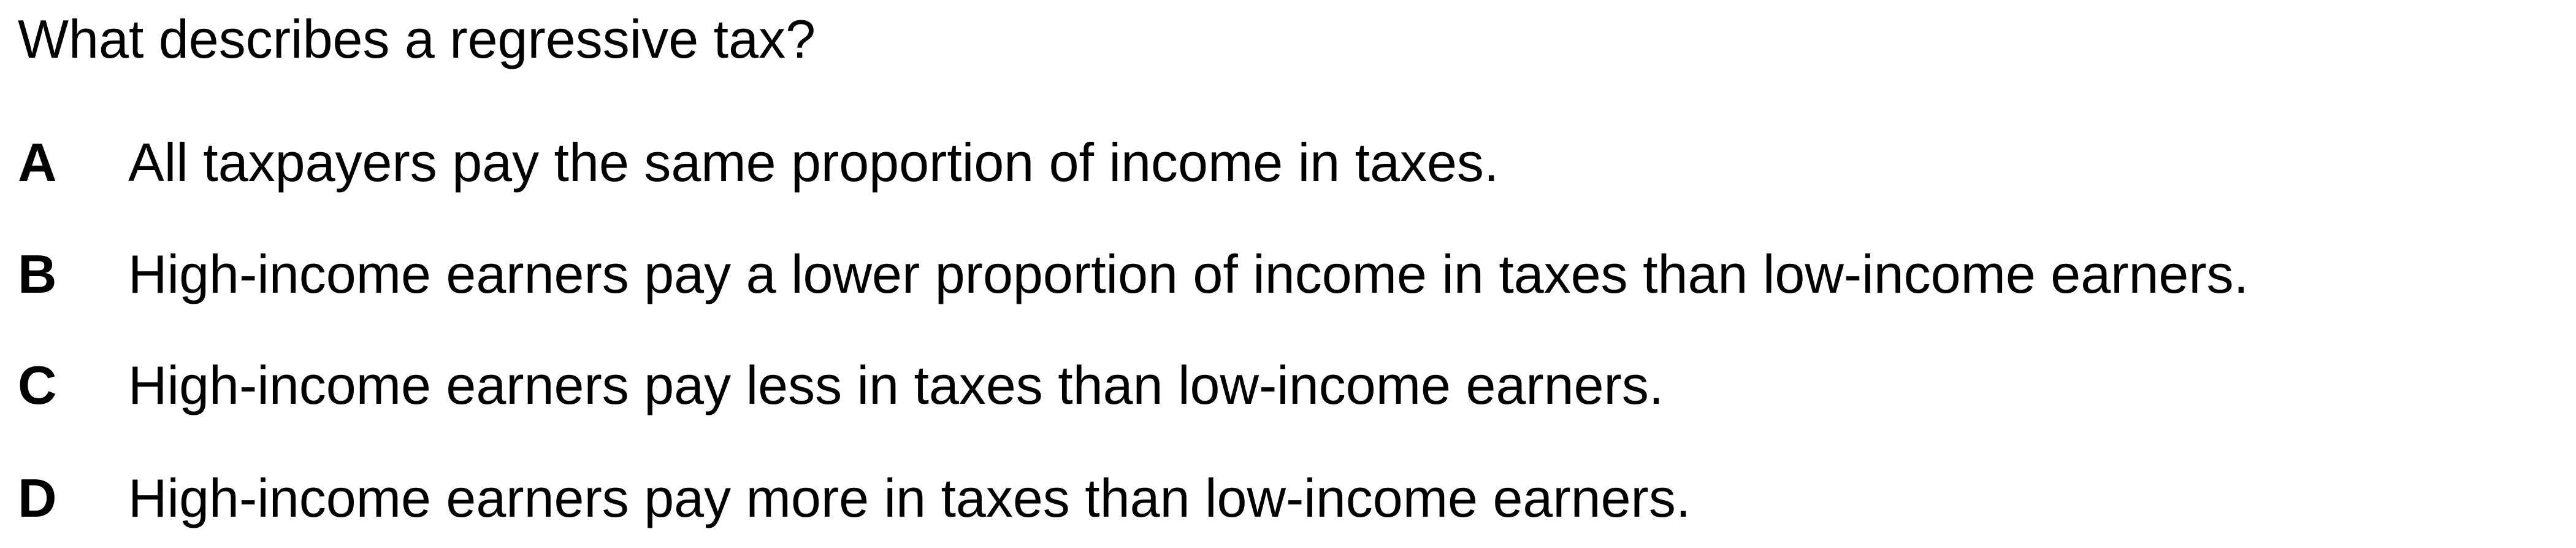 The height and width of the screenshot is (548, 2576). I want to click on option-letter: B, so click(37, 274).